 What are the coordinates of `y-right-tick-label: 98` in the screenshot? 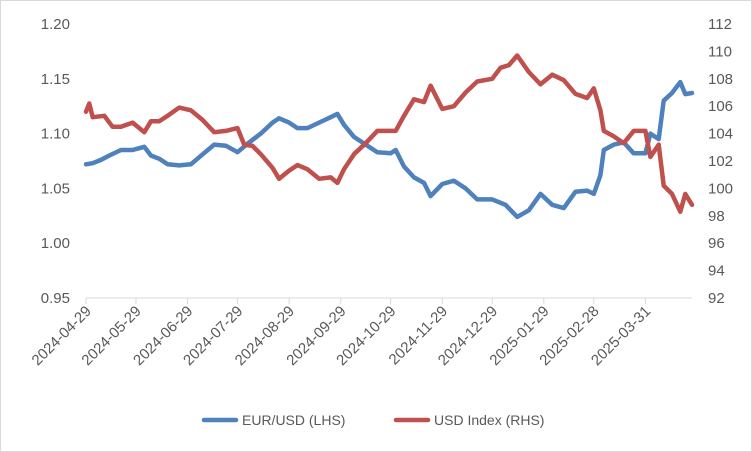 It's located at (716, 216).